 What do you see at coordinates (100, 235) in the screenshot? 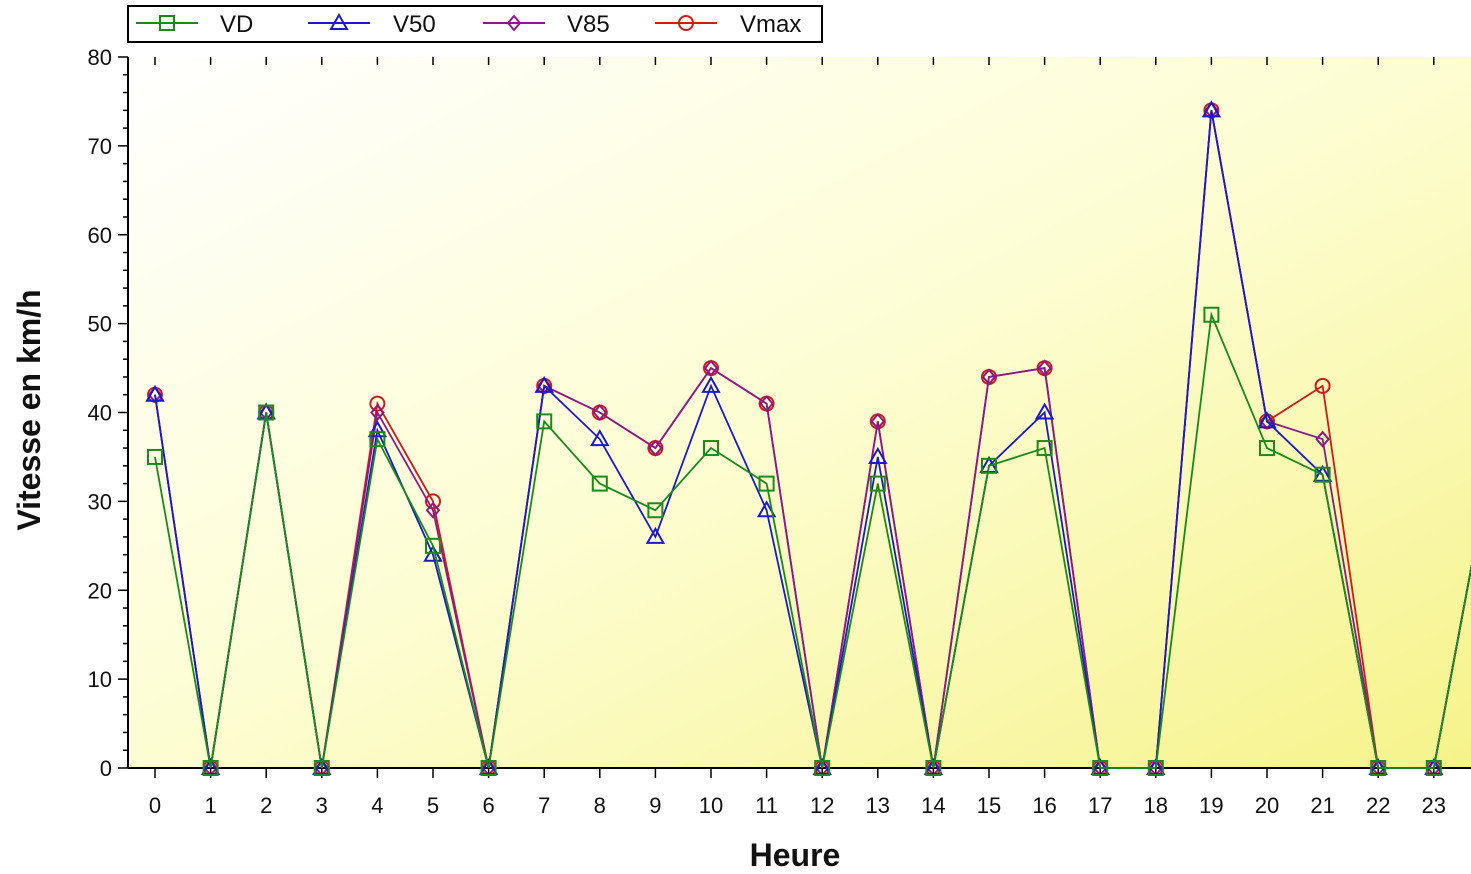
I see `y-tick-label: 60` at bounding box center [100, 235].